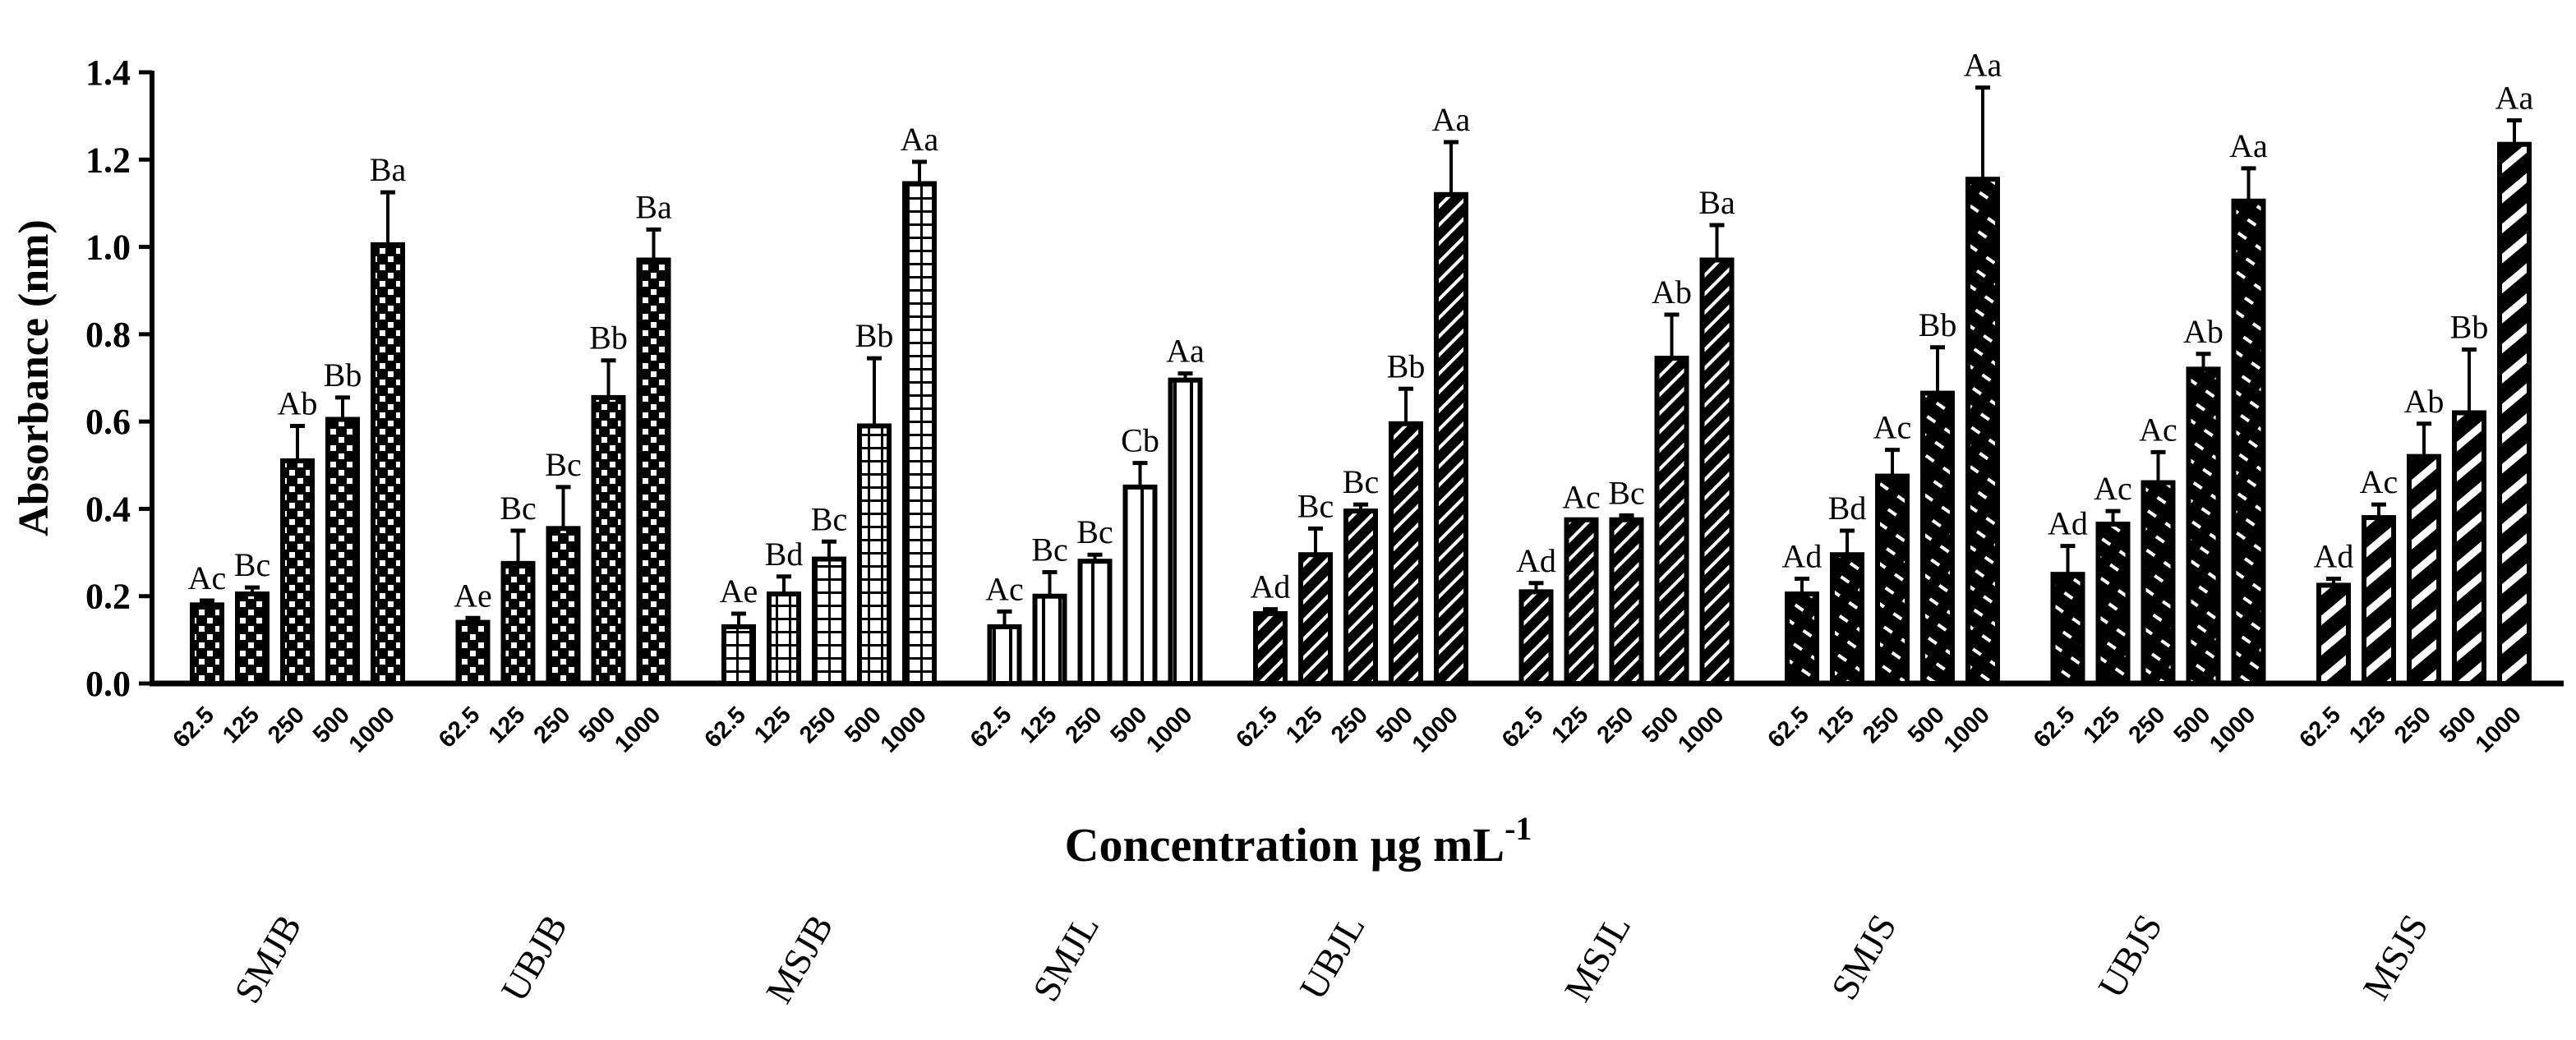  What do you see at coordinates (784, 554) in the screenshot?
I see `significance-label: Bd` at bounding box center [784, 554].